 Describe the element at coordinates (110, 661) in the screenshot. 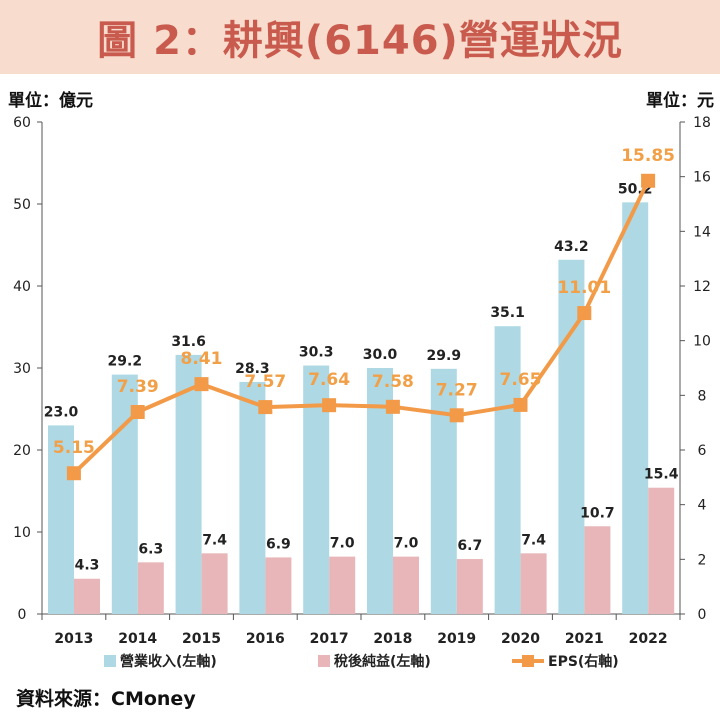

I see `legend-revenue-swatch` at that location.